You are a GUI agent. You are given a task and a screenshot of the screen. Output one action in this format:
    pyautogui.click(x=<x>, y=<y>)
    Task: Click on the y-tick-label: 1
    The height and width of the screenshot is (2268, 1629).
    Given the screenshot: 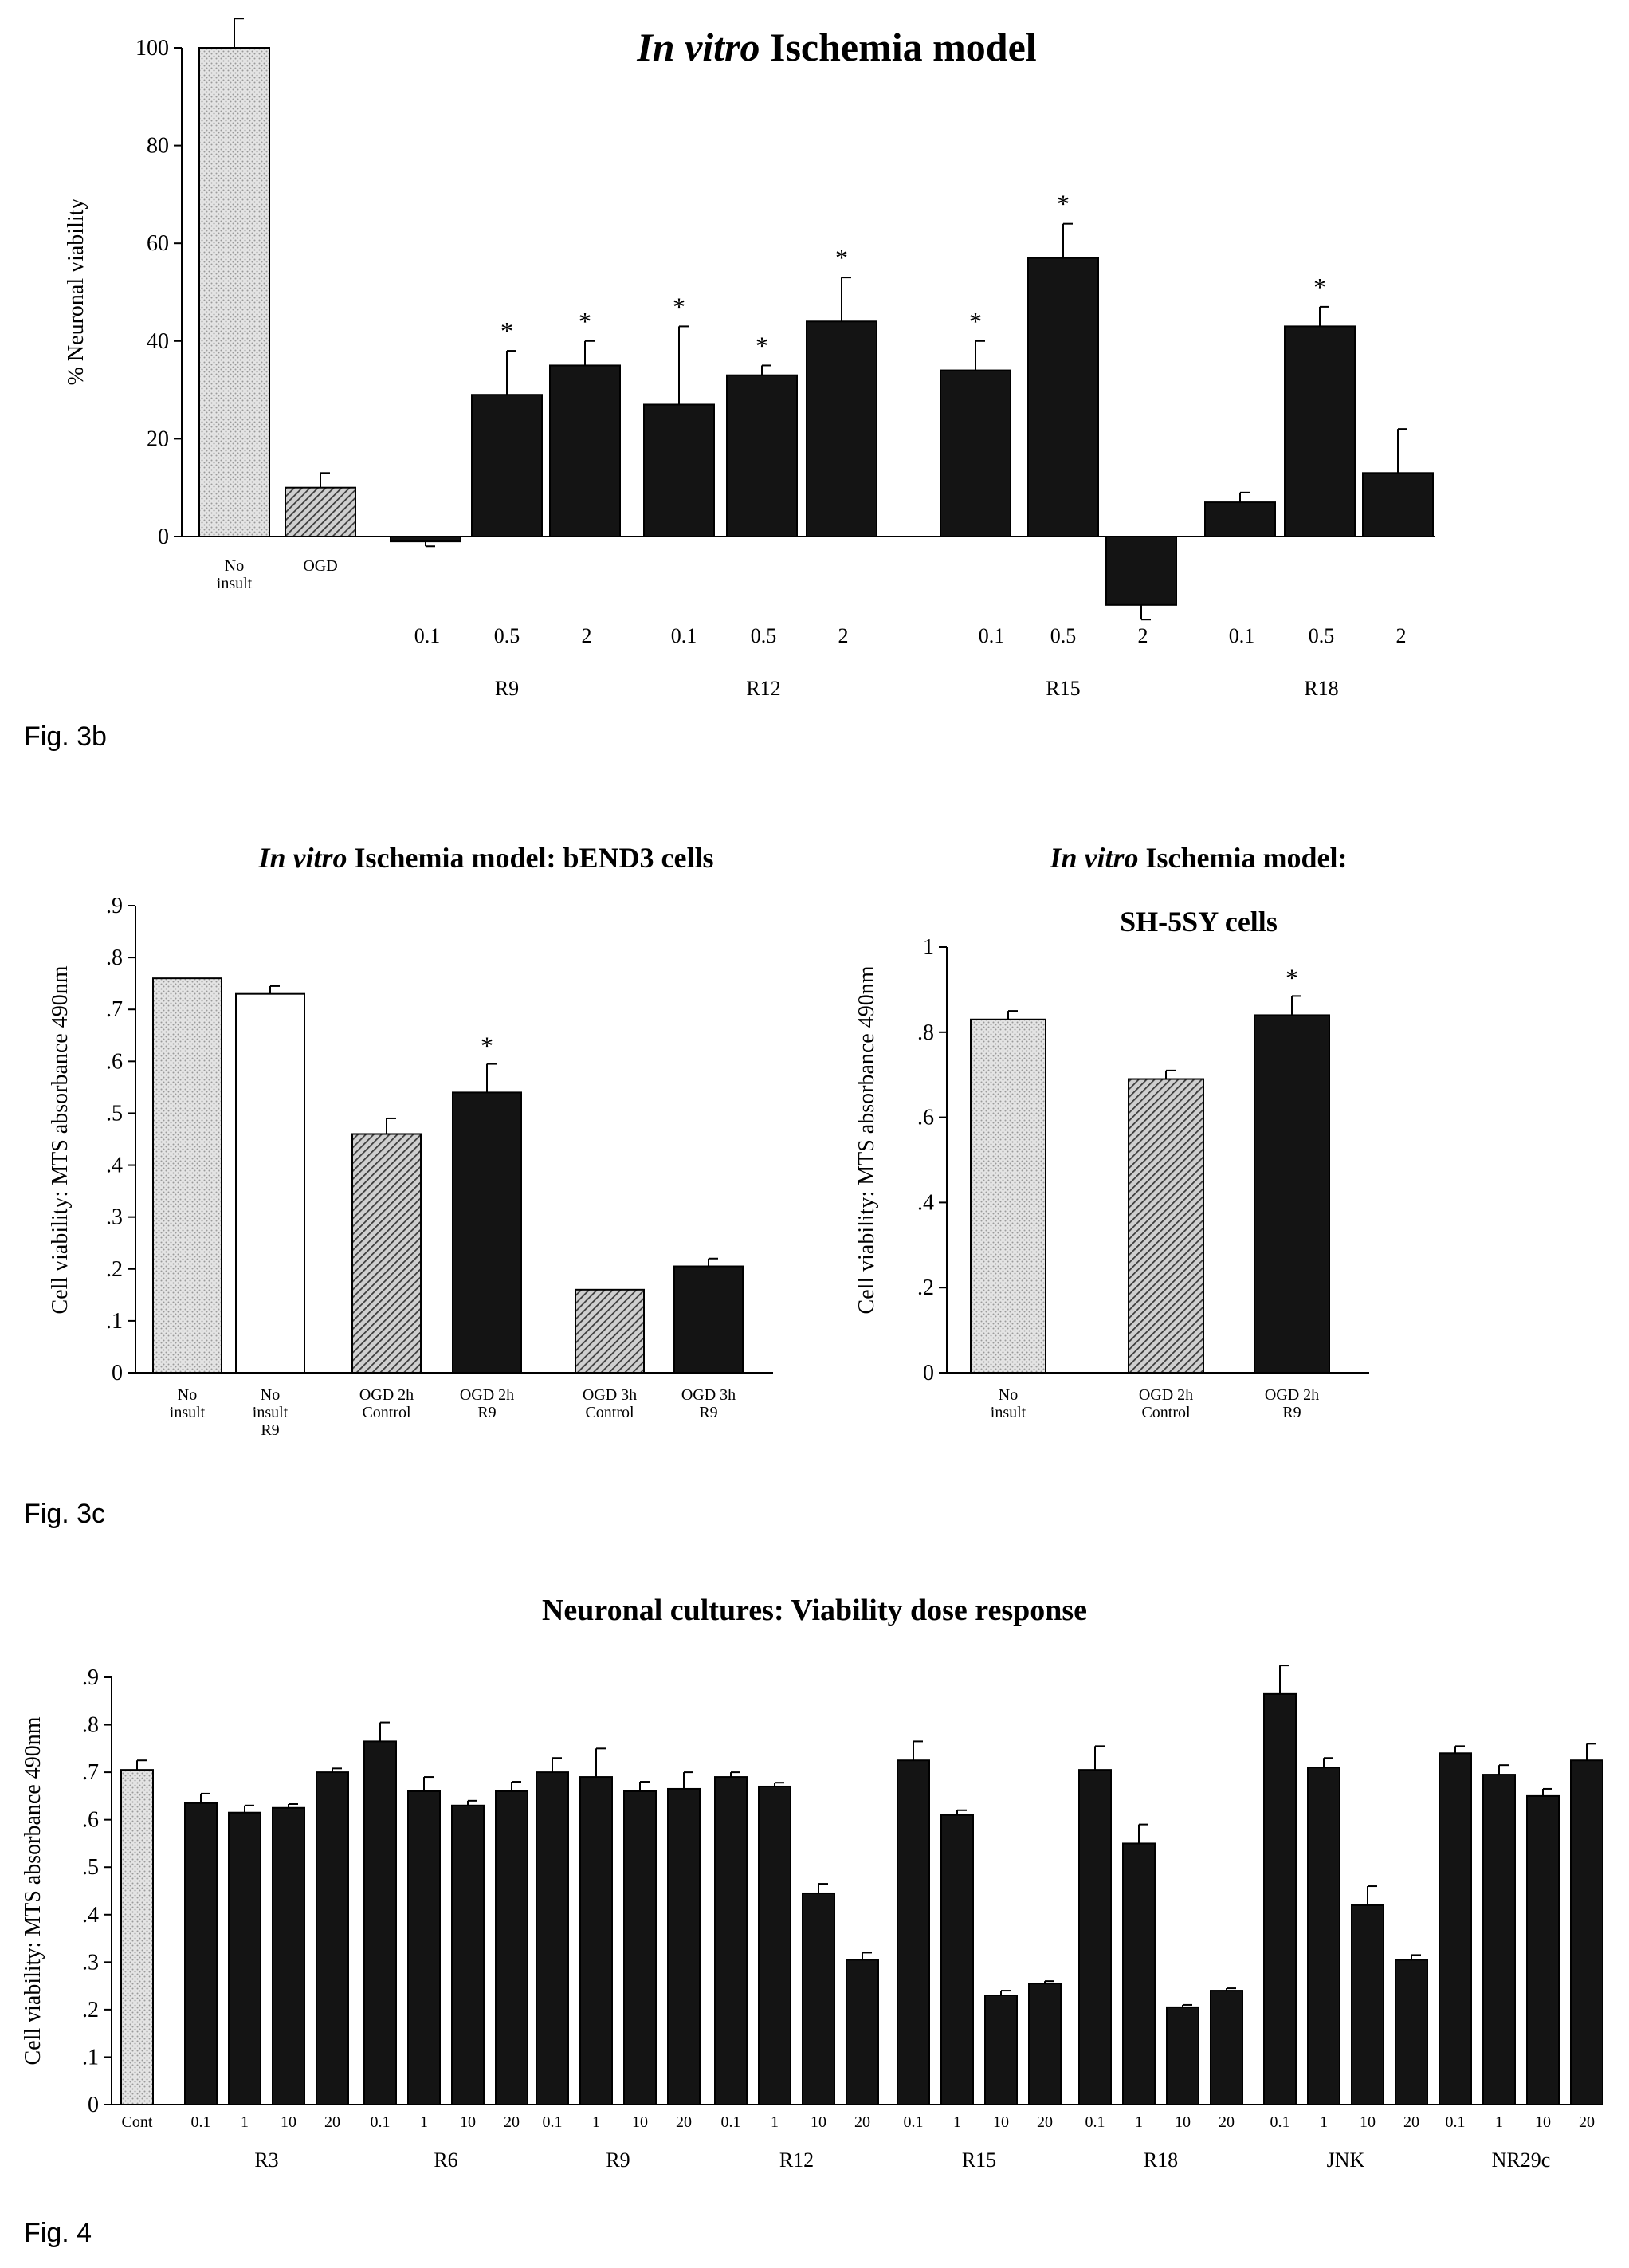 What is the action you would take?
    pyautogui.click(x=928, y=947)
    